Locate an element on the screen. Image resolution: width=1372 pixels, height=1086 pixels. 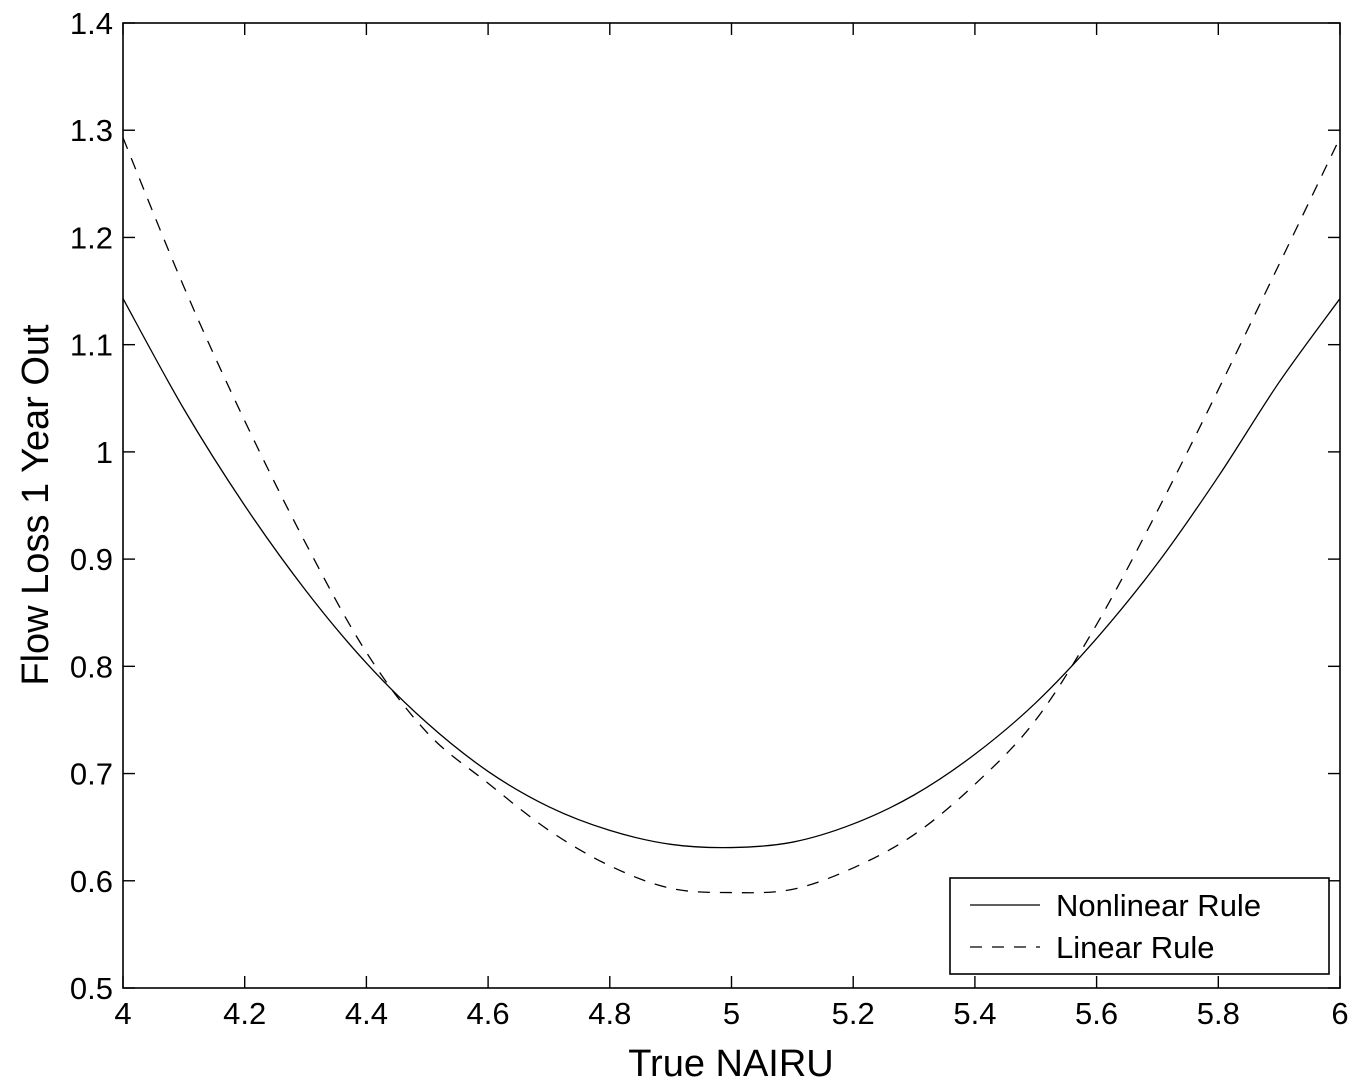
legend-nonlinear-label: Nonlinear Rule is located at coordinates (1158, 905).